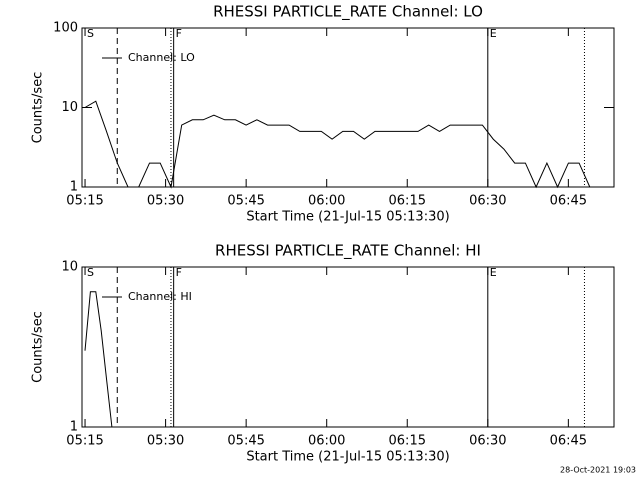  What do you see at coordinates (348, 251) in the screenshot?
I see `chart-title: RHESSI PARTICLE_RATE Channel: HI` at bounding box center [348, 251].